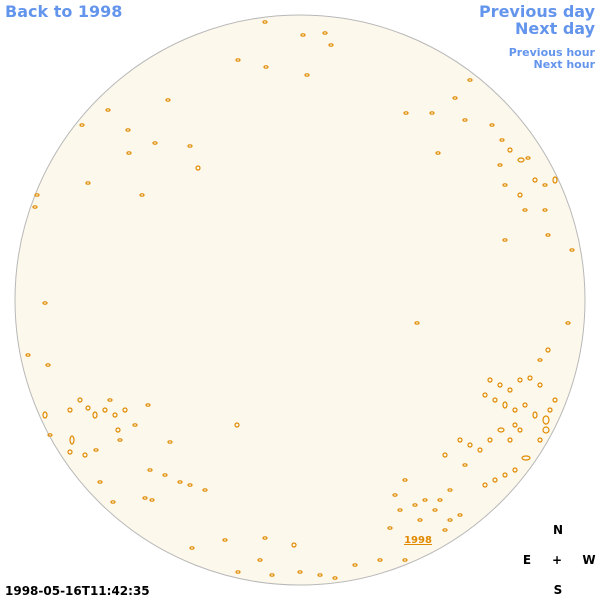 The height and width of the screenshot is (600, 600). I want to click on back-link: Back to 1998, so click(63, 11).